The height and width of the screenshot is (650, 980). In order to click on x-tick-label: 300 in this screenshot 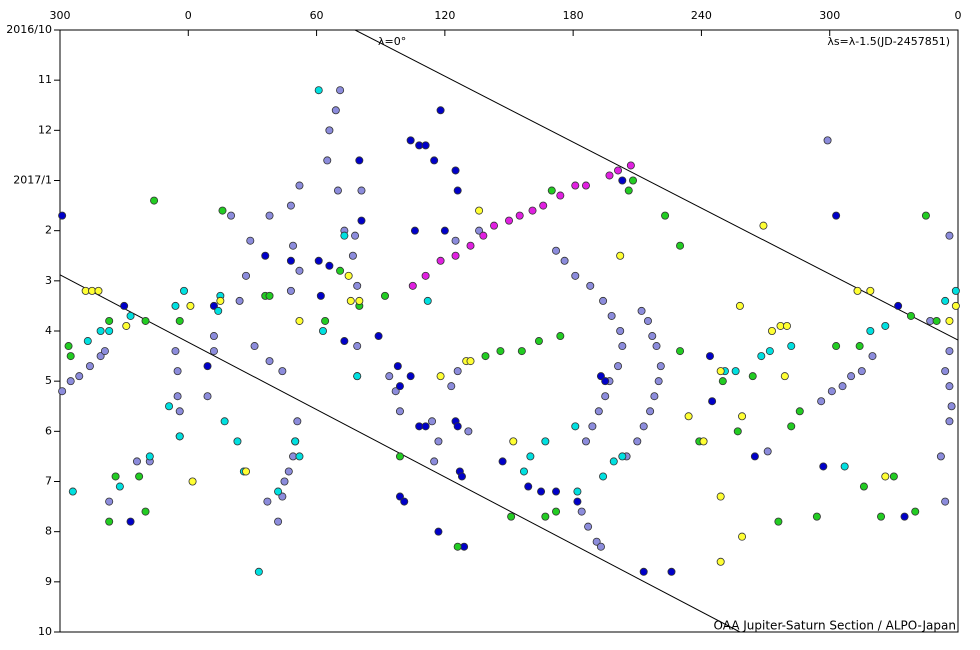, I will do `click(829, 15)`.